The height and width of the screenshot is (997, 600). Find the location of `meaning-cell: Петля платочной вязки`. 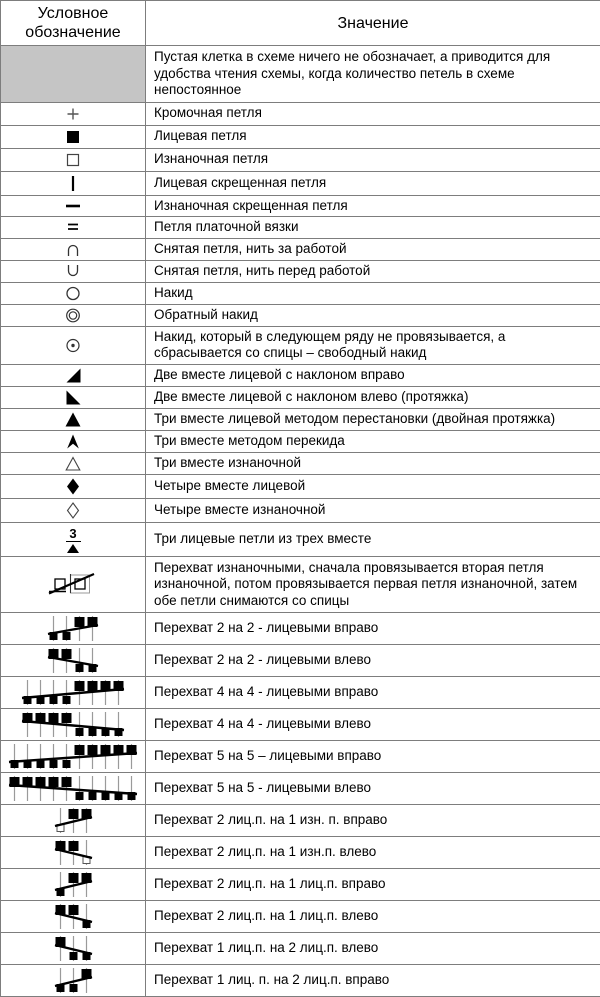

meaning-cell: Петля платочной вязки is located at coordinates (373, 228).